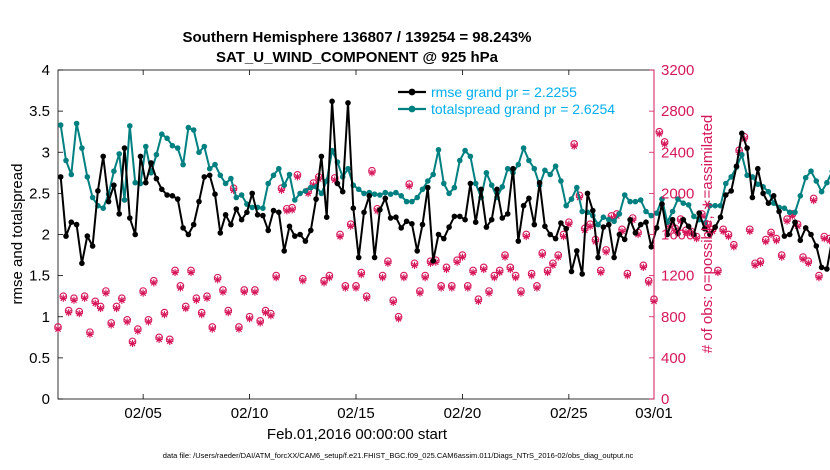 The height and width of the screenshot is (470, 830). What do you see at coordinates (250, 413) in the screenshot?
I see `x-tick-label: 02/10` at bounding box center [250, 413].